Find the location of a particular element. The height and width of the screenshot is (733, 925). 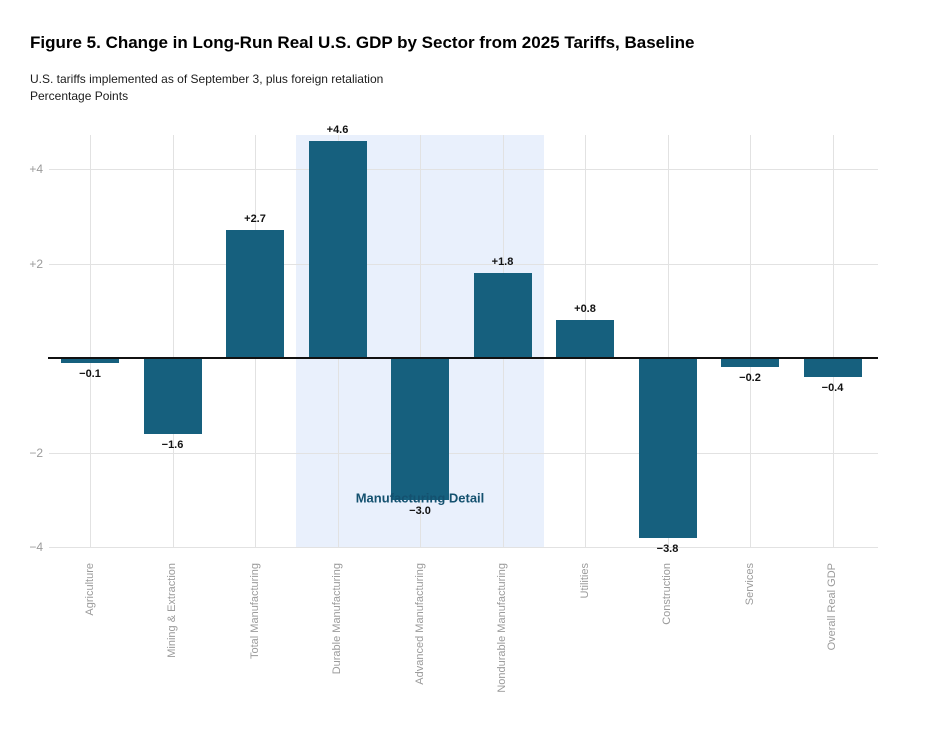

bar-value-label: +4.6 is located at coordinates (337, 129).